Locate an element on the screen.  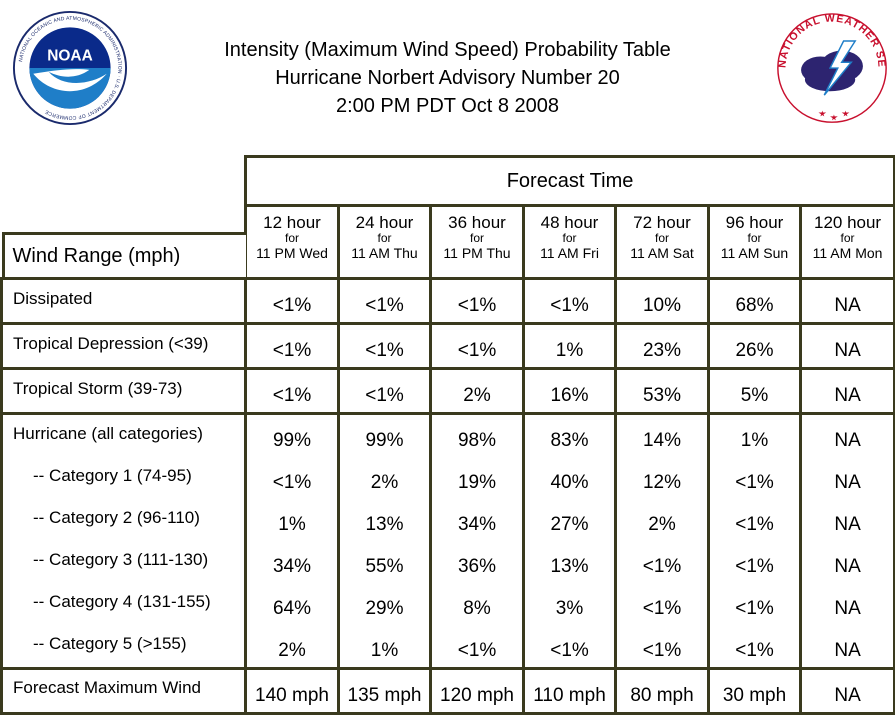
probability-value: 16% is located at coordinates (569, 395).